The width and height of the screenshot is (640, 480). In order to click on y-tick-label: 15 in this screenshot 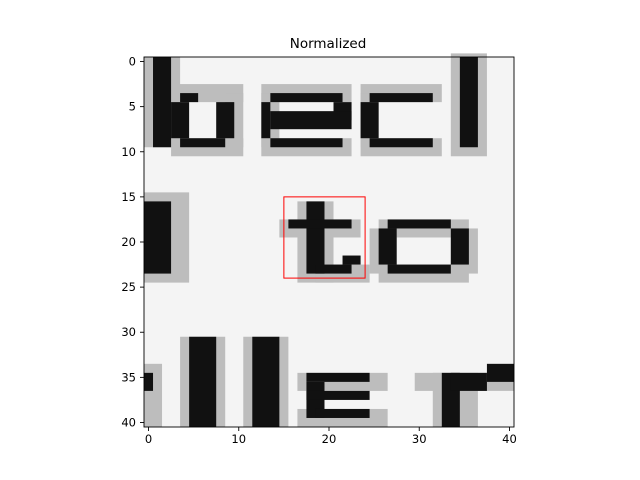, I will do `click(128, 197)`.